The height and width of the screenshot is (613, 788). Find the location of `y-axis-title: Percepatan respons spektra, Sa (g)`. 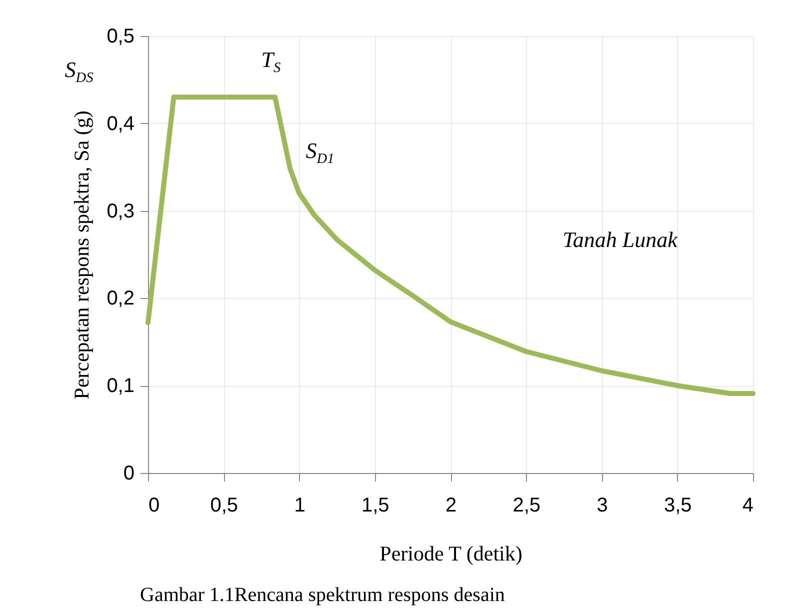

y-axis-title: Percepatan respons spektra, Sa (g) is located at coordinates (82, 255).